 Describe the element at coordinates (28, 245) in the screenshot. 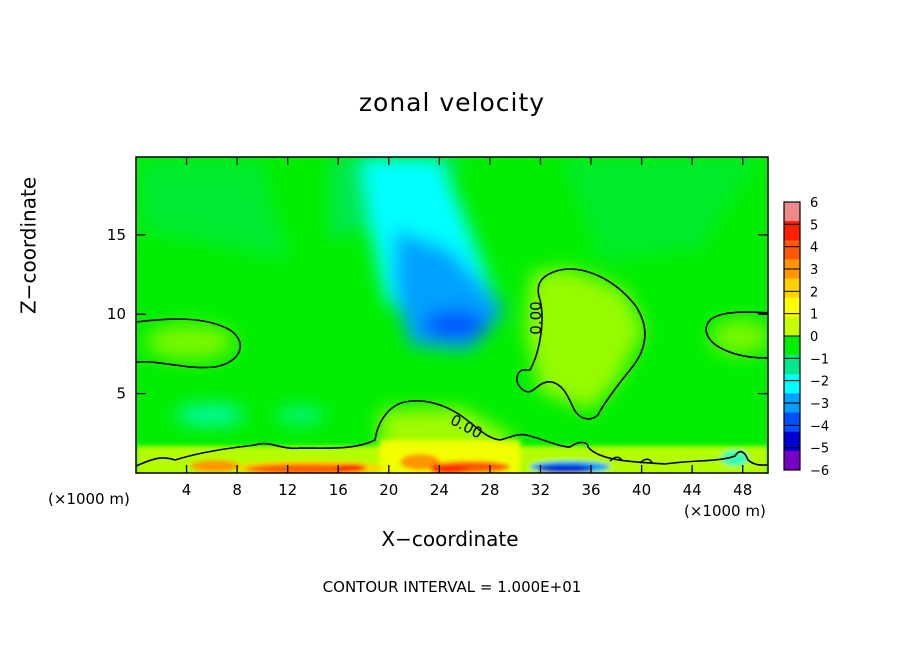

I see `y-axis-label: Z−coordinate` at that location.